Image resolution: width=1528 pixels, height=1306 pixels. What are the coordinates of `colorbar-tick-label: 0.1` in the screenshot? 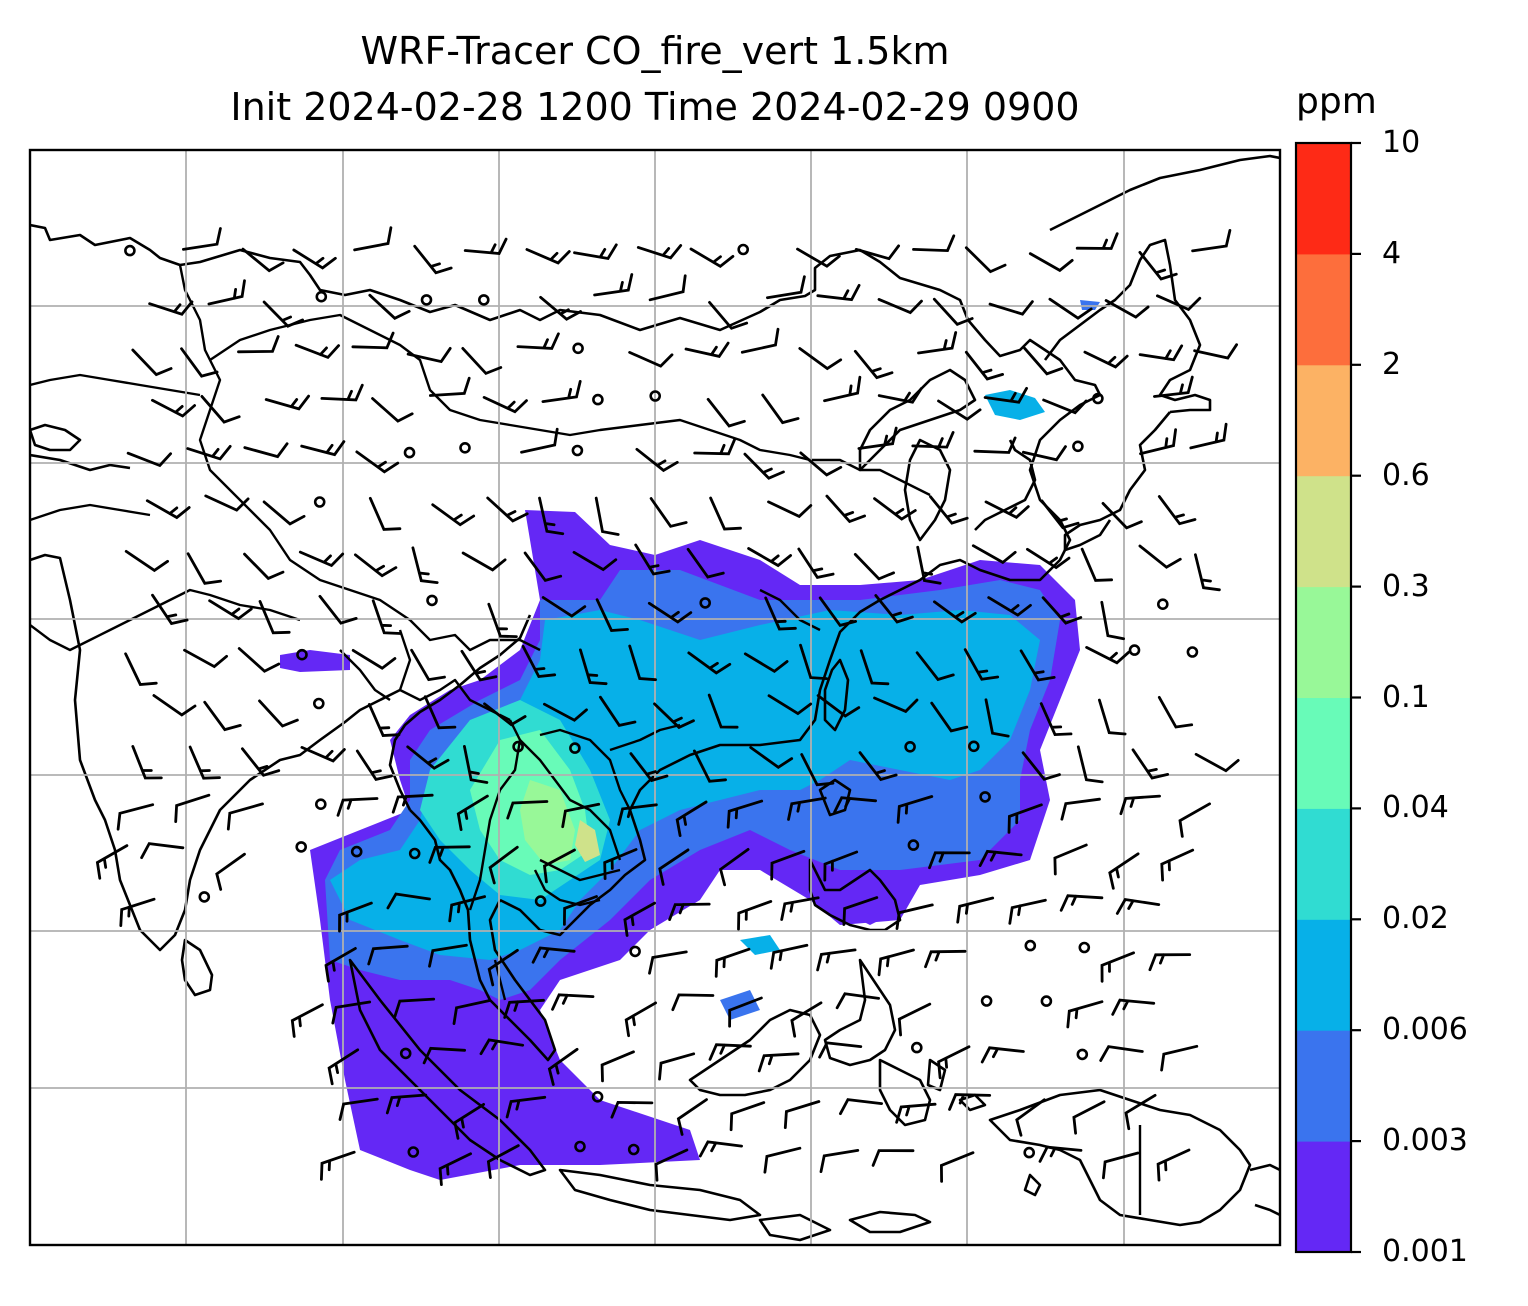 It's located at (1406, 697).